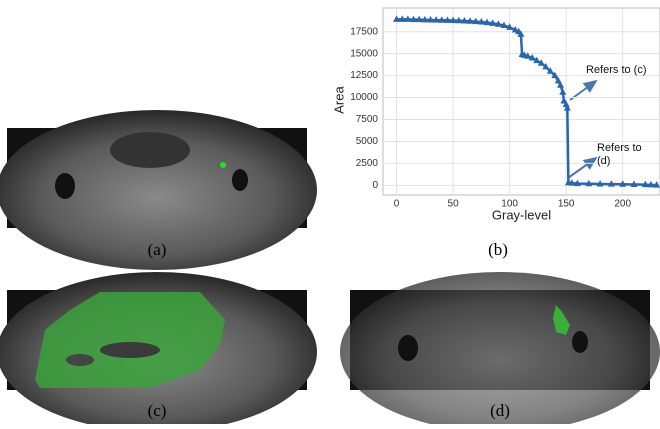 The image size is (660, 429). Describe the element at coordinates (454, 204) in the screenshot. I see `x-tick-label: 50` at that location.